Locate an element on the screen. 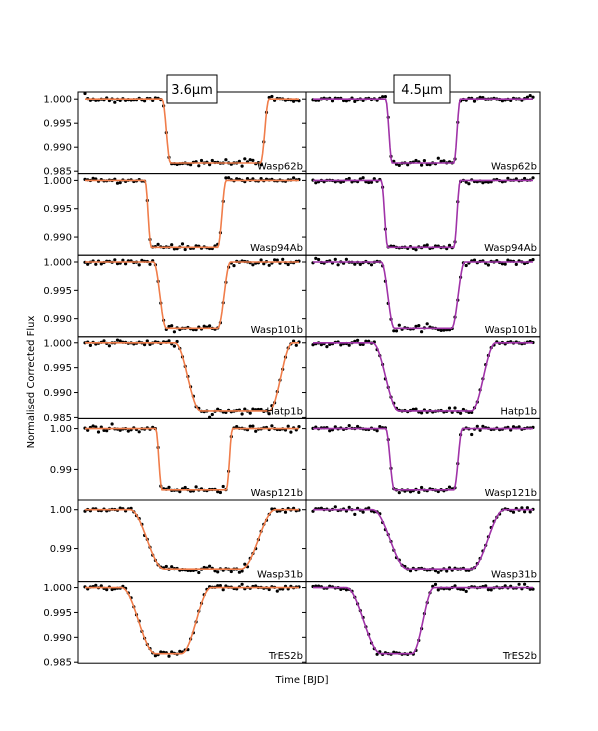 This screenshot has height=731, width=598. panel-label: TrES2b is located at coordinates (285, 656).